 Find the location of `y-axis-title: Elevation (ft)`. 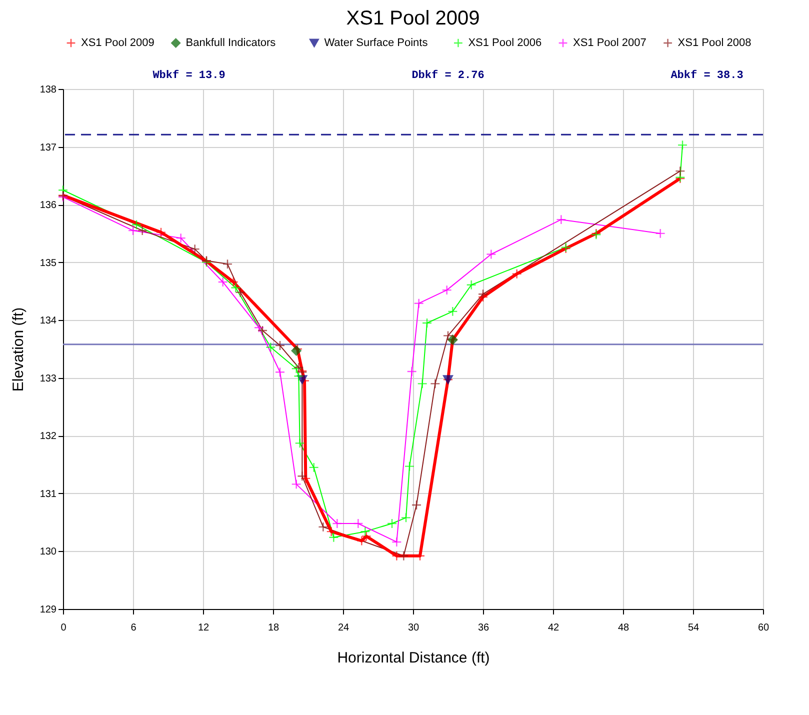

y-axis-title: Elevation (ft) is located at coordinates (18, 349).